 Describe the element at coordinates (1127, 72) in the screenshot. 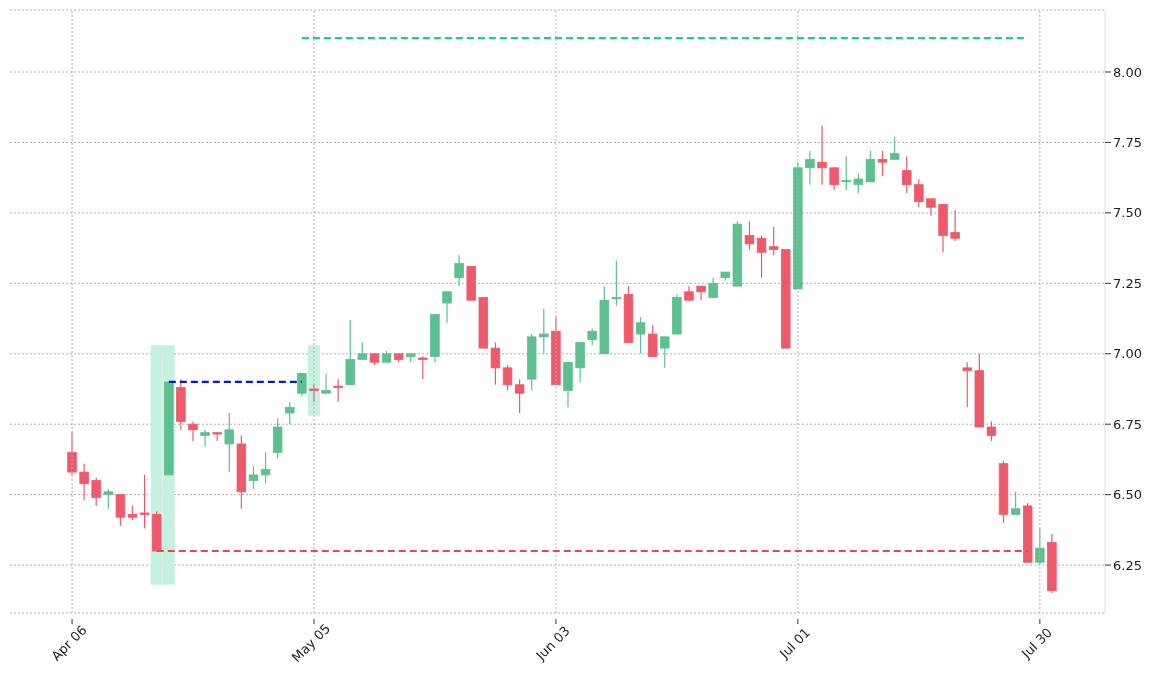

I see `y-tick-label: 8.00` at that location.